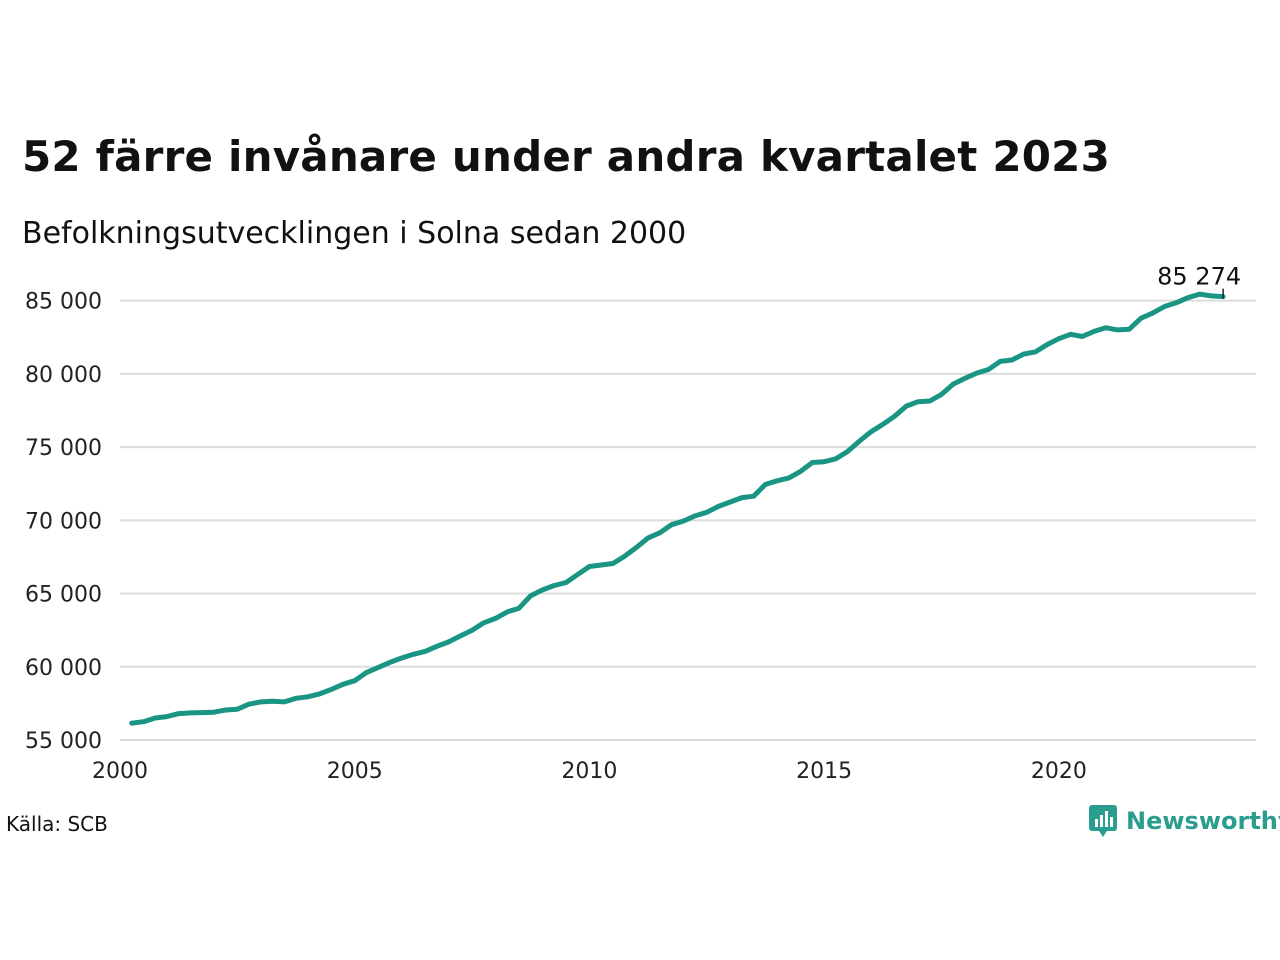 This screenshot has height=960, width=1280. What do you see at coordinates (1199, 277) in the screenshot?
I see `end-value-label: 85 274` at bounding box center [1199, 277].